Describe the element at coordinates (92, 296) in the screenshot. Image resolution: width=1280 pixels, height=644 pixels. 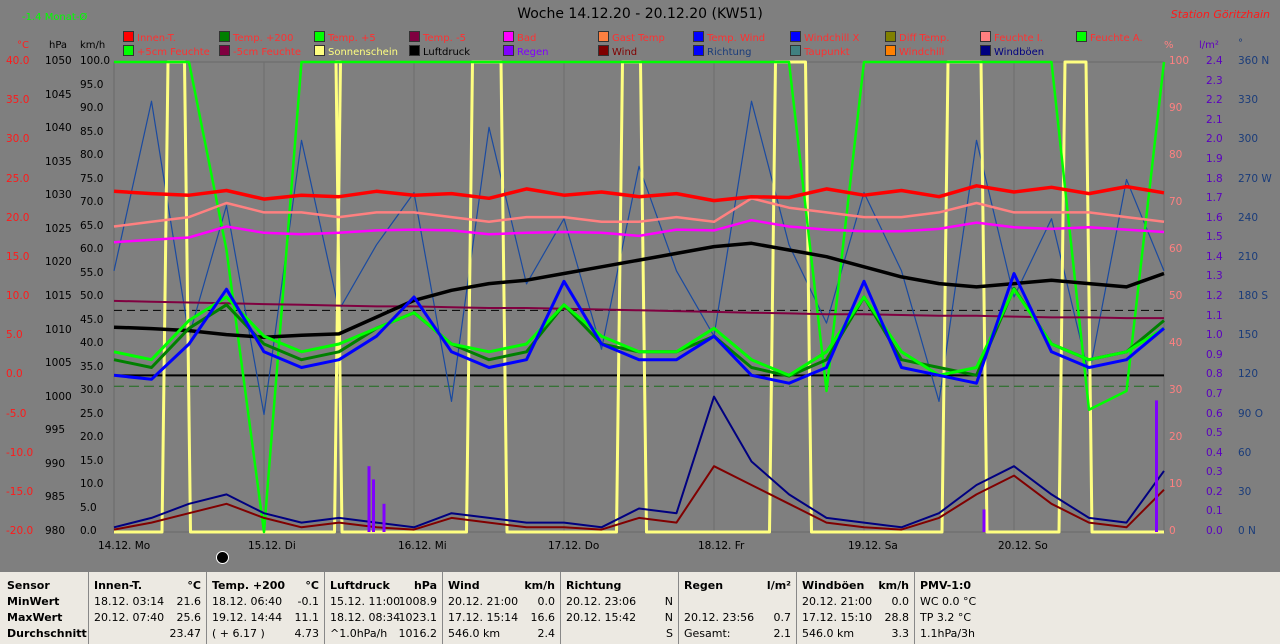
I see `kmh-tick-label: 50.0` at that location.